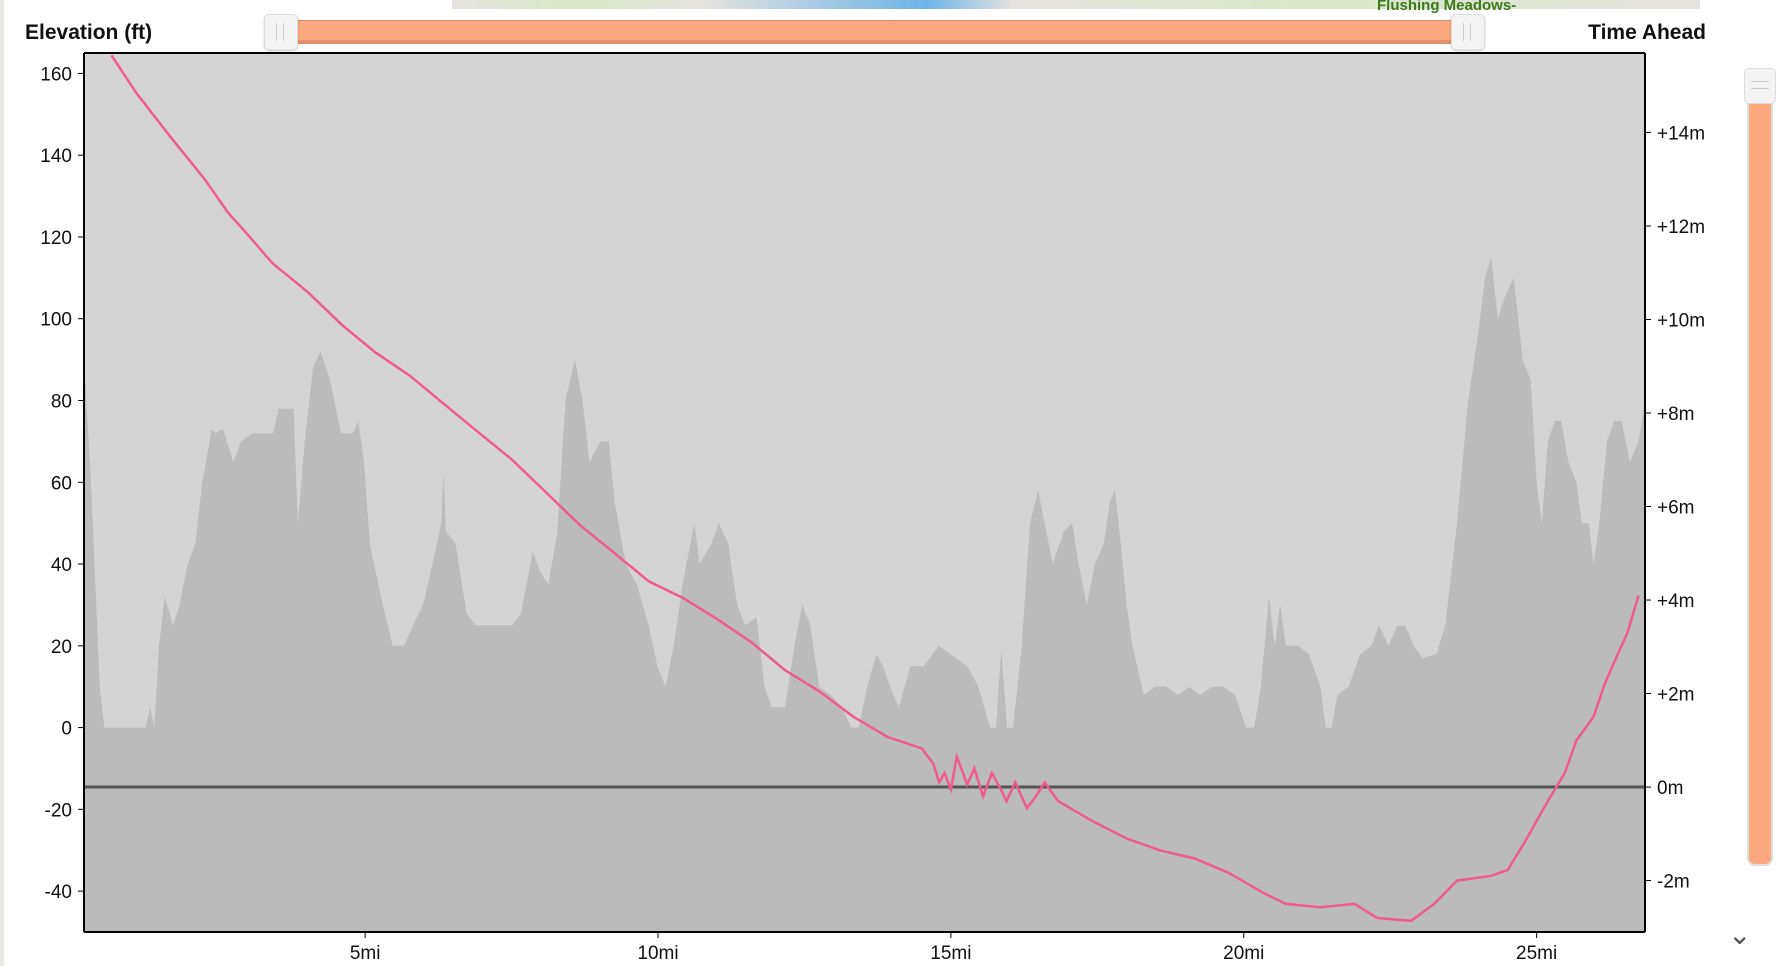  Describe the element at coordinates (1673, 882) in the screenshot. I see `y2-tick-label: -2m` at that location.